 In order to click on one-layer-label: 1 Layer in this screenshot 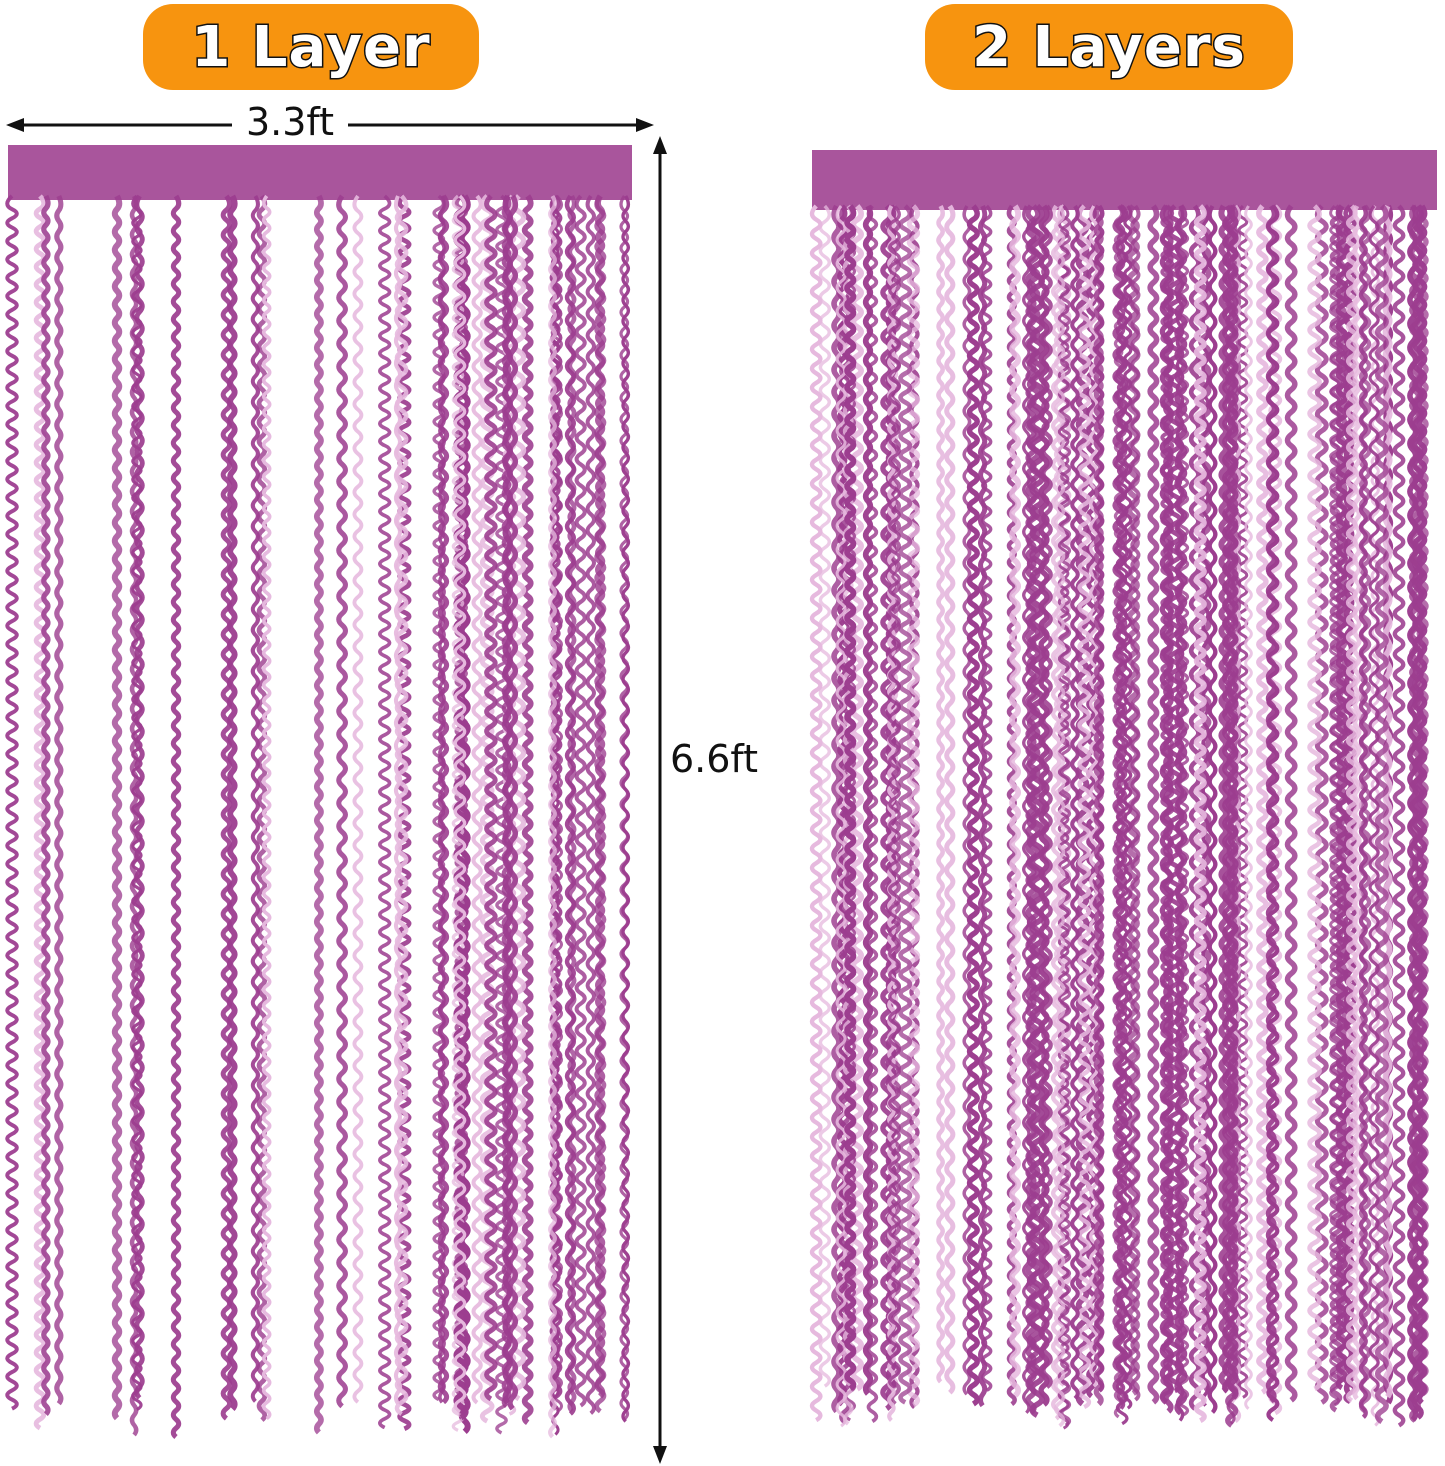, I will do `click(310, 47)`.